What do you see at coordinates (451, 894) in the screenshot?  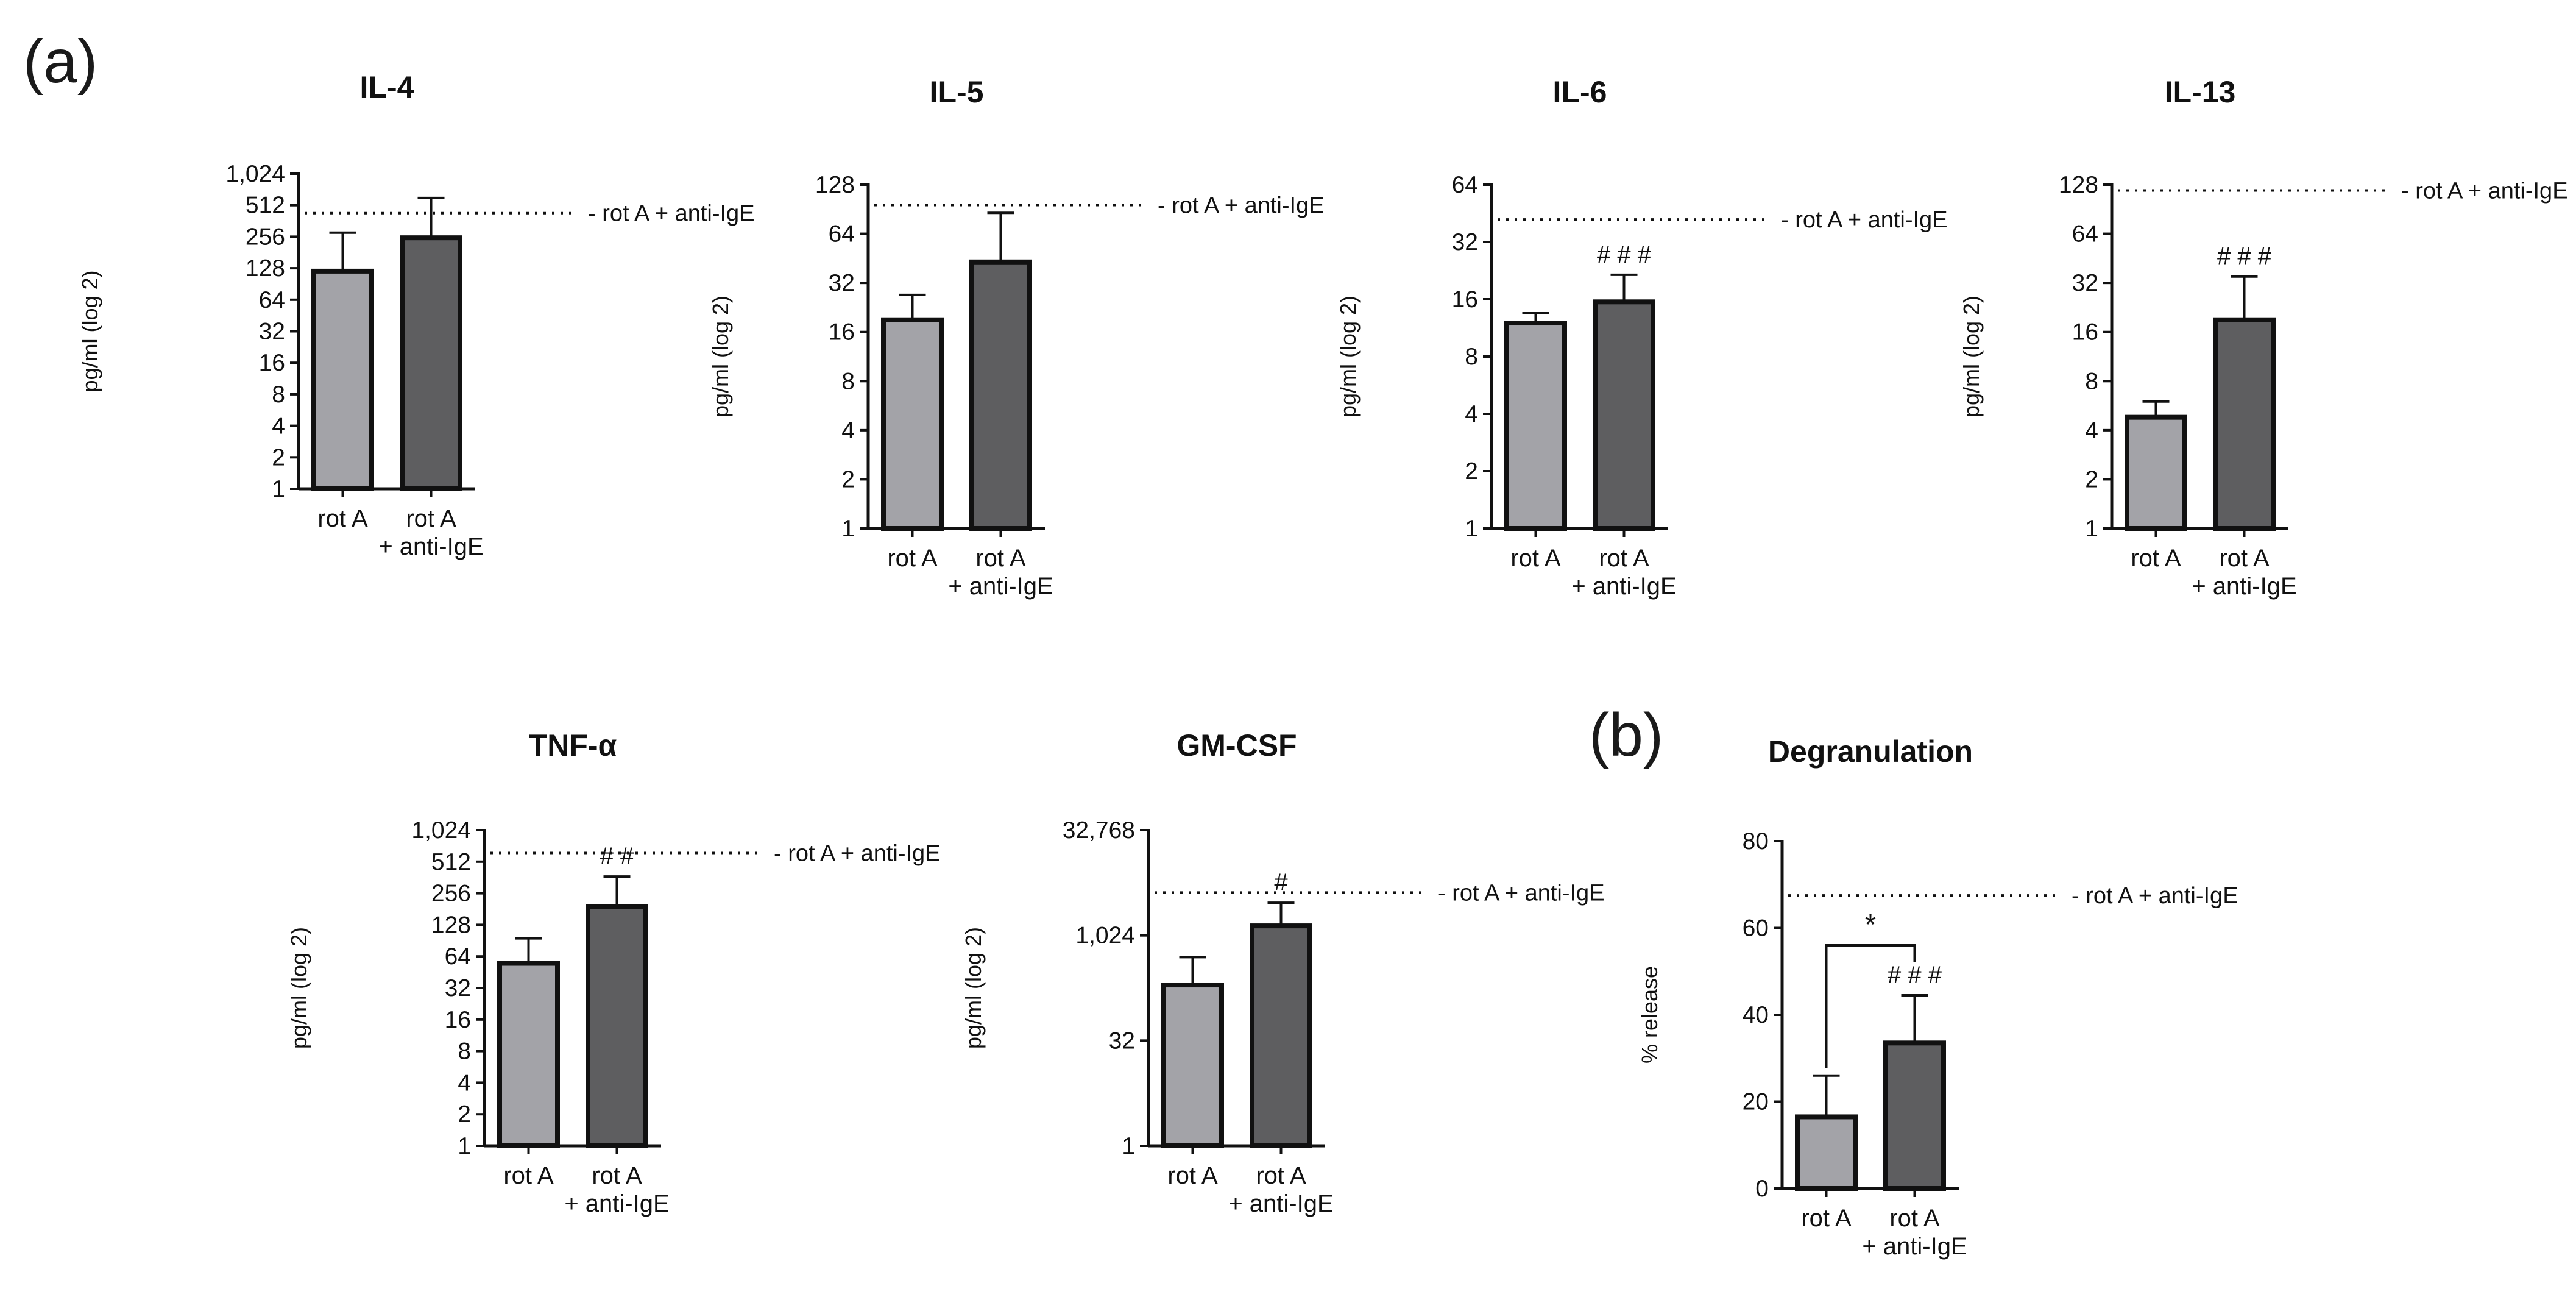 I see `y-tick-label: 256` at bounding box center [451, 894].